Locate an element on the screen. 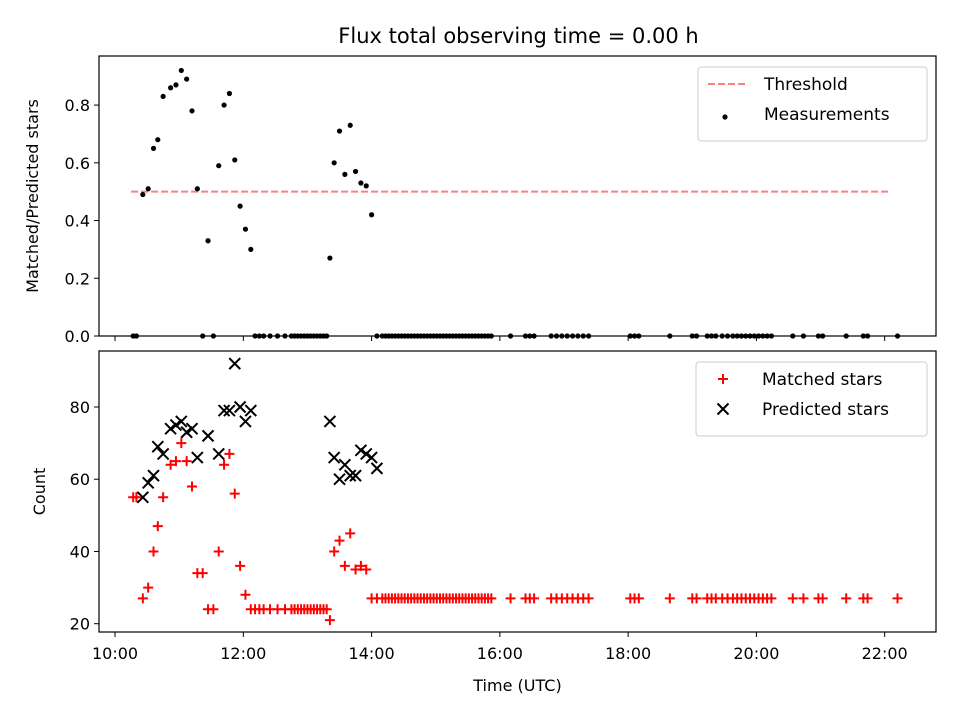  series-predicted-stars is located at coordinates (260, 430).